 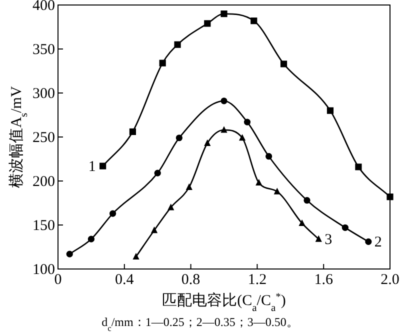 What do you see at coordinates (43, 138) in the screenshot?
I see `y-tick-label: 250` at bounding box center [43, 138].